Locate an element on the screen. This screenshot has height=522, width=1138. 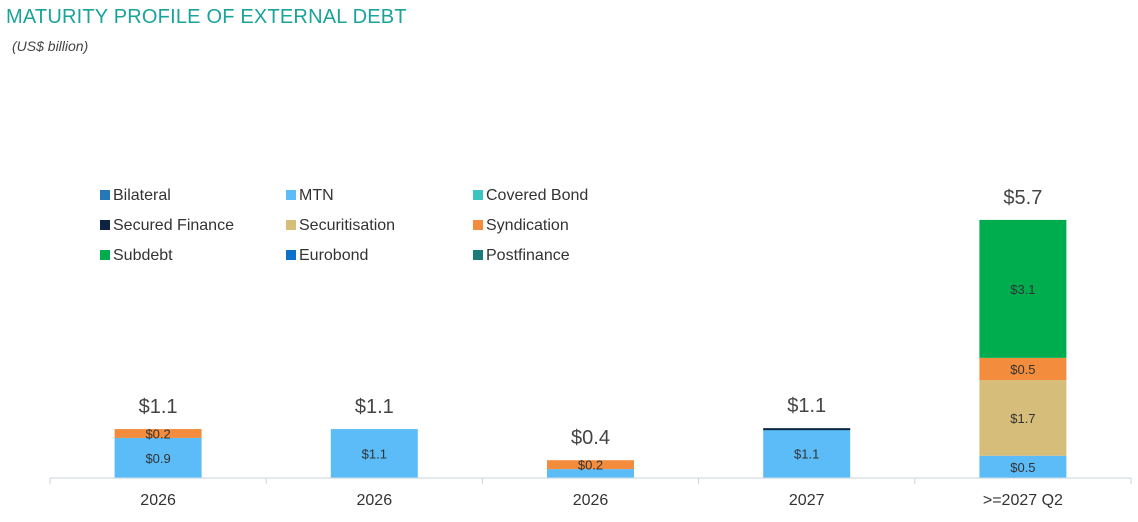
bar-total-label: $5.7 is located at coordinates (1022, 198).